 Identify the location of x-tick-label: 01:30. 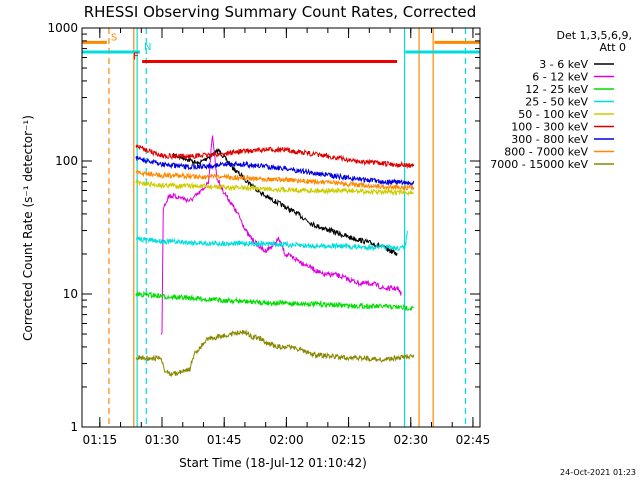
(162, 440).